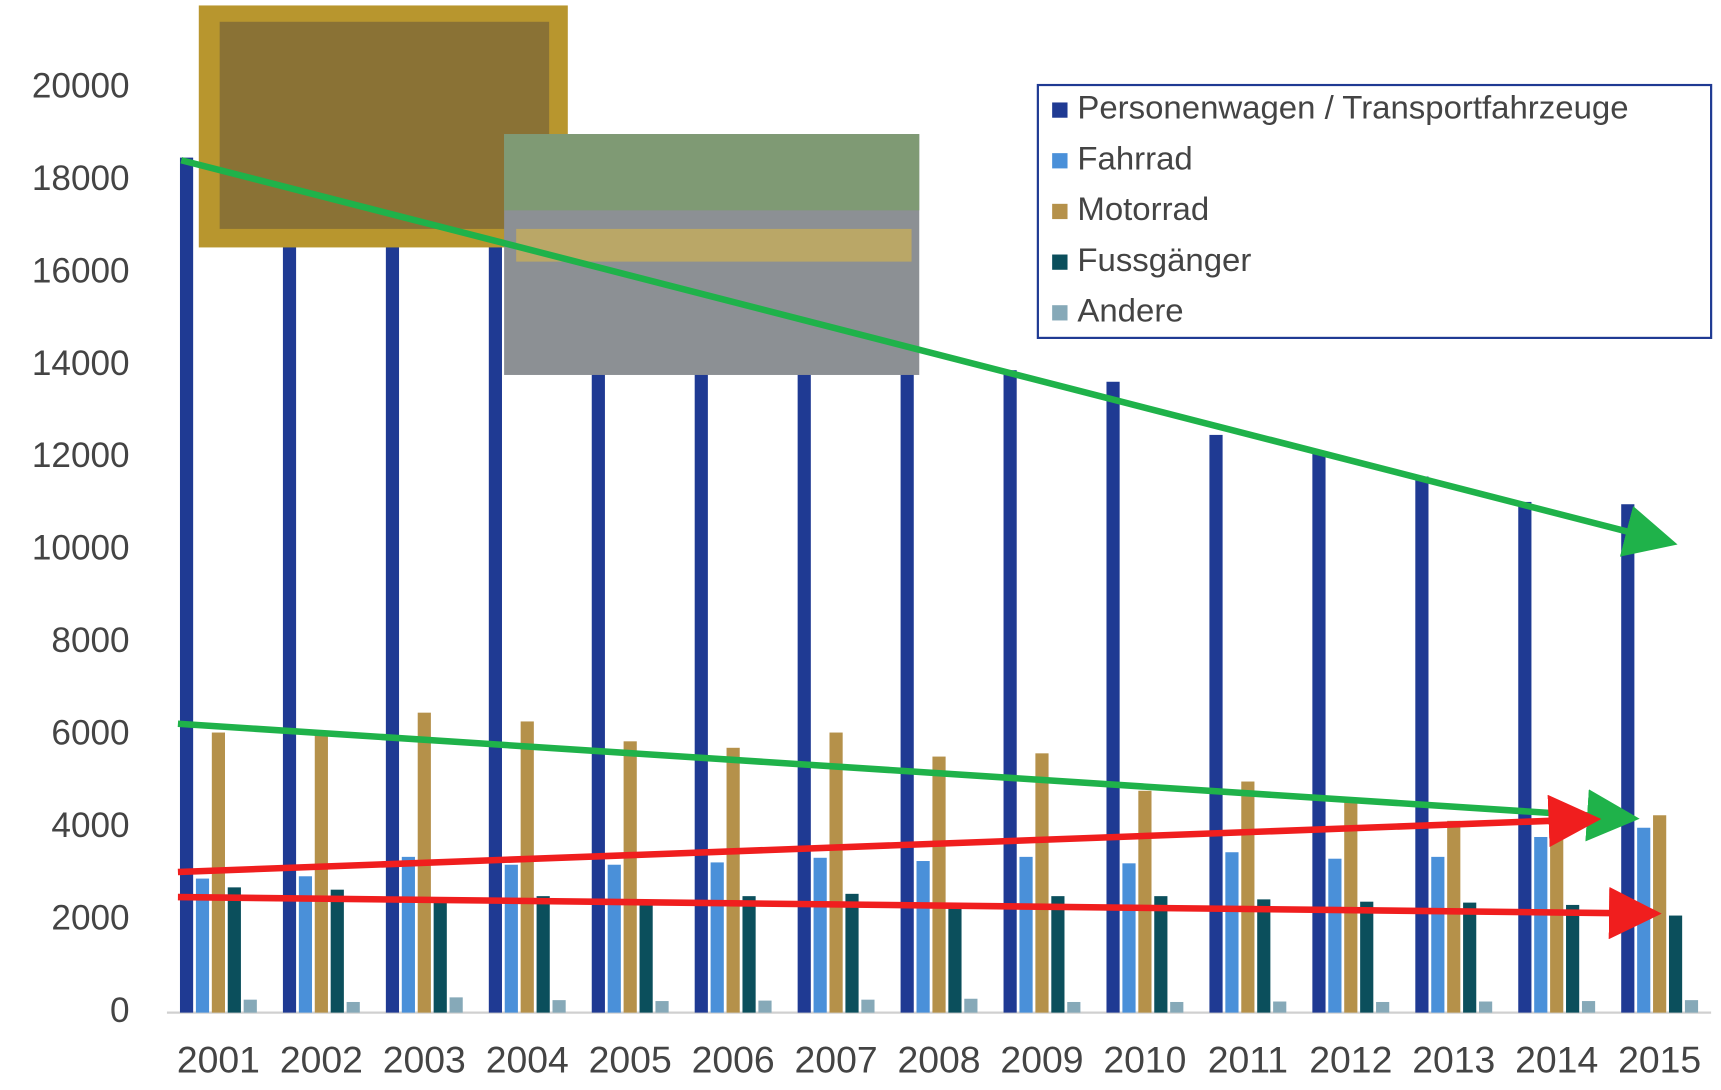  What do you see at coordinates (321, 1060) in the screenshot?
I see `x-tick-label: 2002` at bounding box center [321, 1060].